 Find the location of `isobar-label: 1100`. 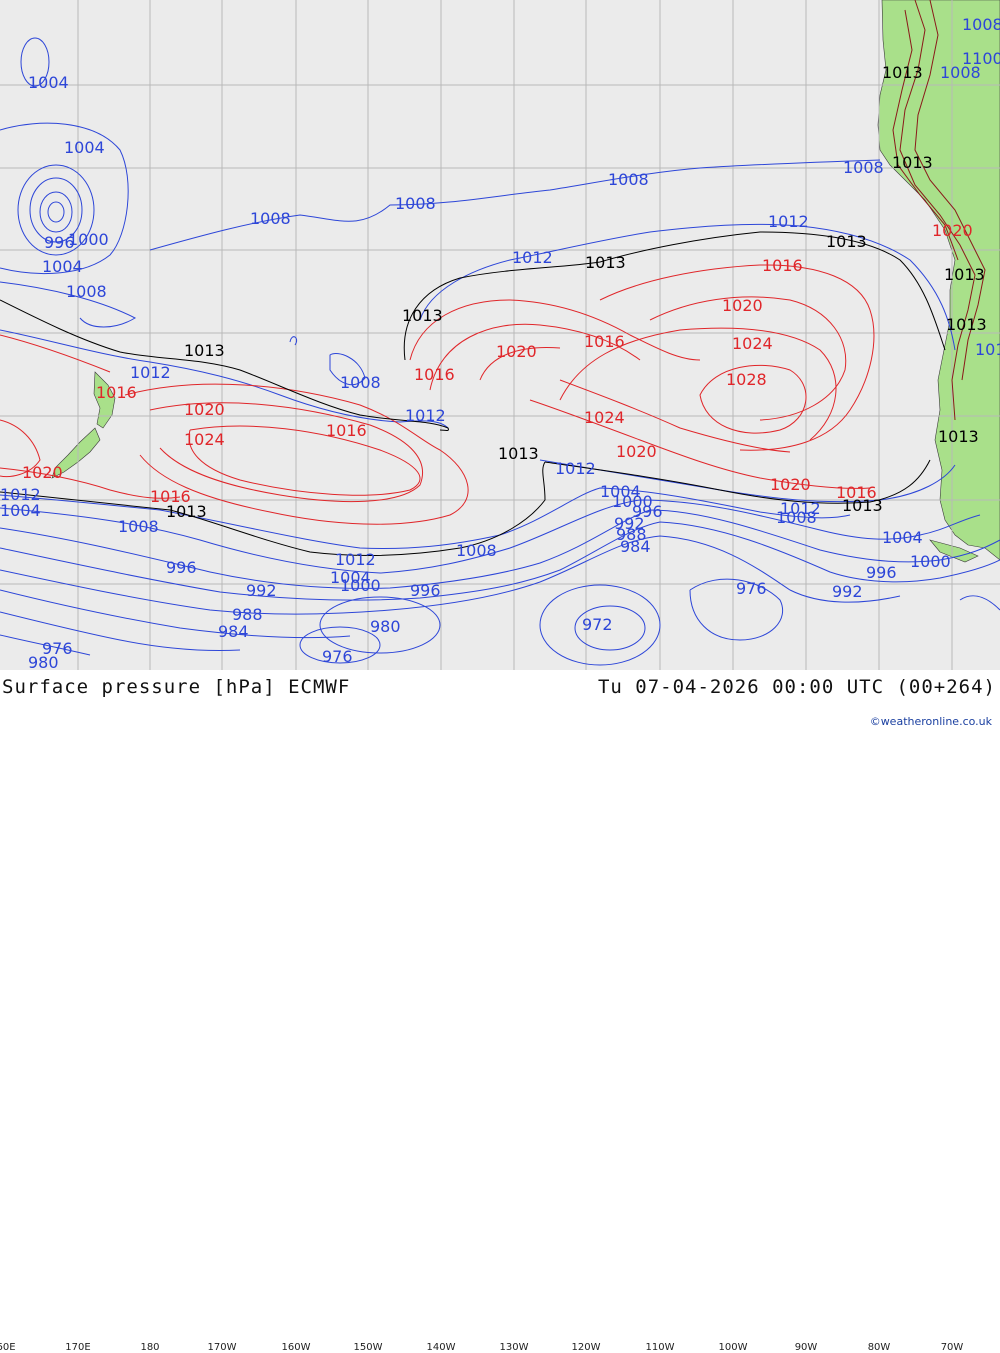

isobar-label: 1100 is located at coordinates (981, 58).